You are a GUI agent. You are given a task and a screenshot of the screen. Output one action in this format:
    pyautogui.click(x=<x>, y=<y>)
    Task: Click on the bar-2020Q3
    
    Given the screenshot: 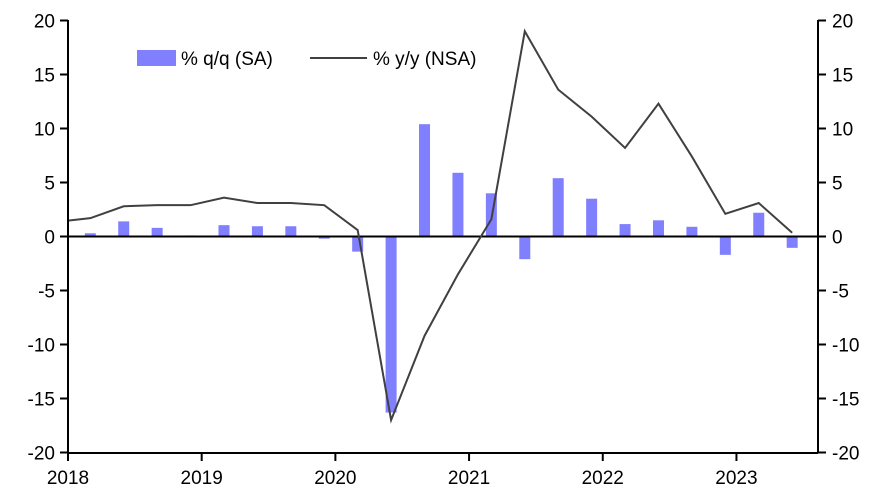 What is the action you would take?
    pyautogui.click(x=424, y=180)
    